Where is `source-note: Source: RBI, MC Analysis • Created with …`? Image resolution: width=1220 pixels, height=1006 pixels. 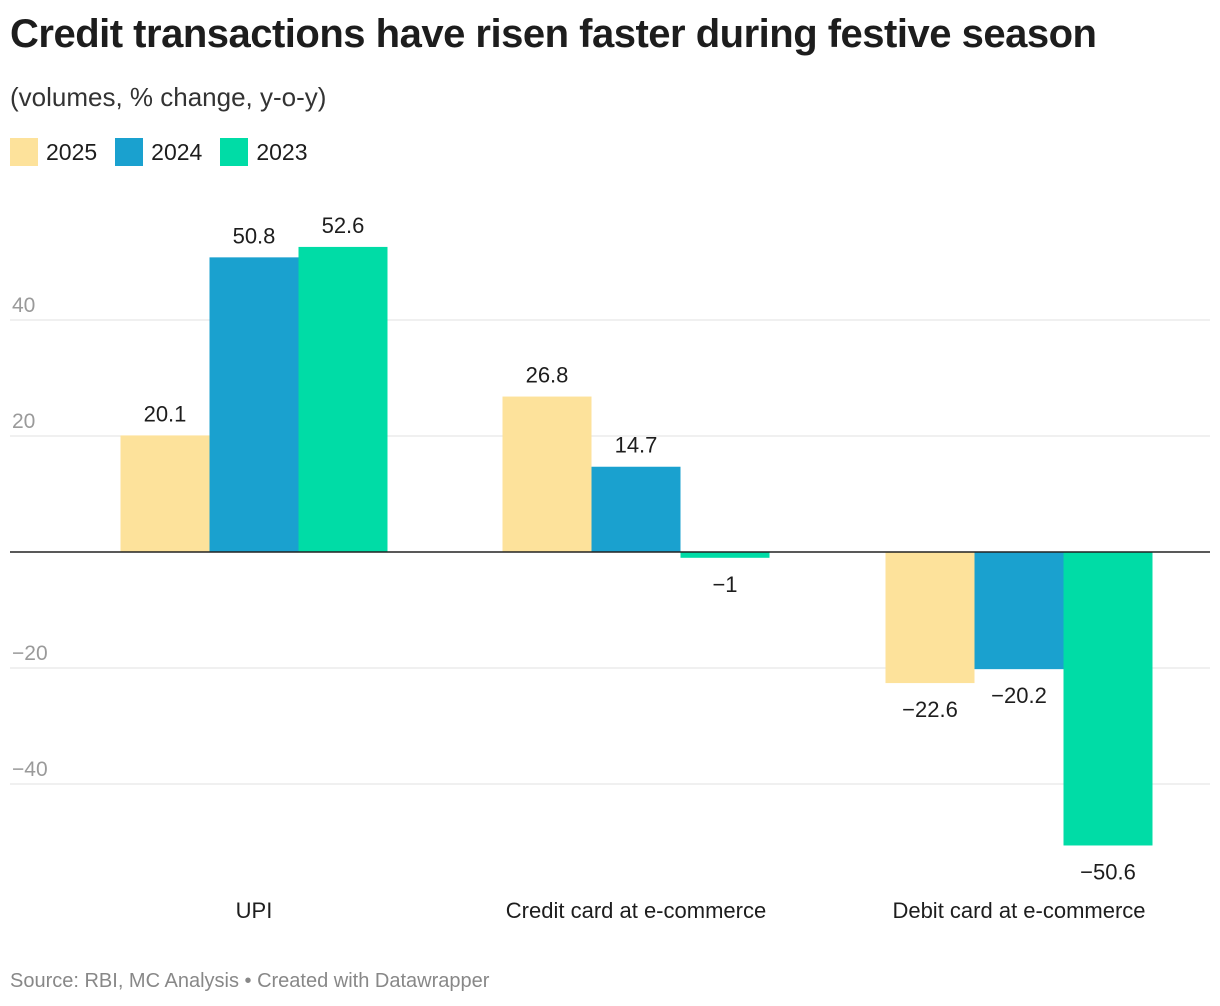 source-note: Source: RBI, MC Analysis • Created with … is located at coordinates (250, 981).